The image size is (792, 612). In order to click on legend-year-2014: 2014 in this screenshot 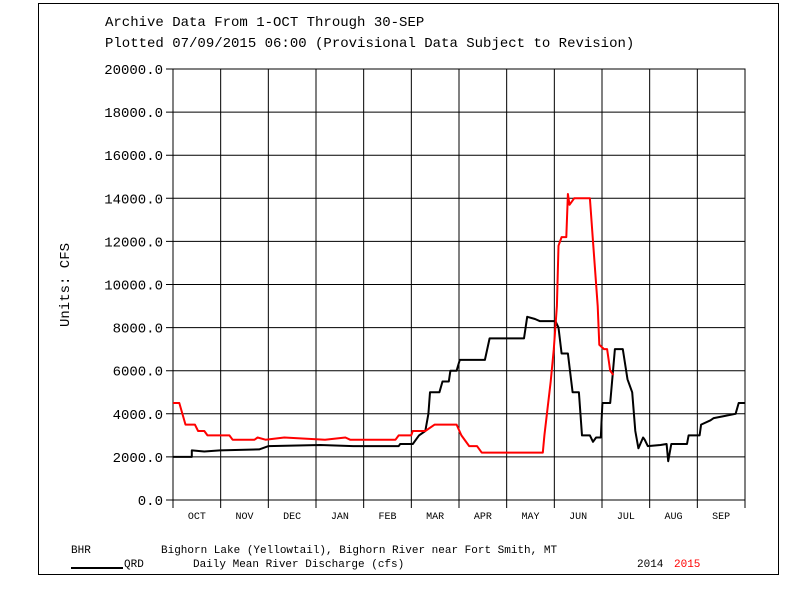, I will do `click(650, 565)`.